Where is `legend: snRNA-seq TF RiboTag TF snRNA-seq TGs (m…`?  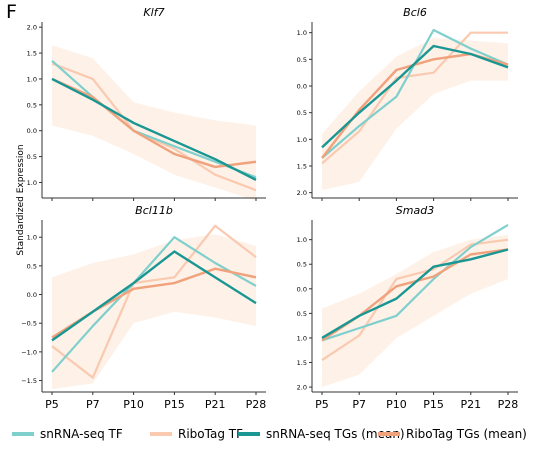
legend: snRNA-seq TF RiboTag TF snRNA-seq TGs (m… is located at coordinates (276, 435).